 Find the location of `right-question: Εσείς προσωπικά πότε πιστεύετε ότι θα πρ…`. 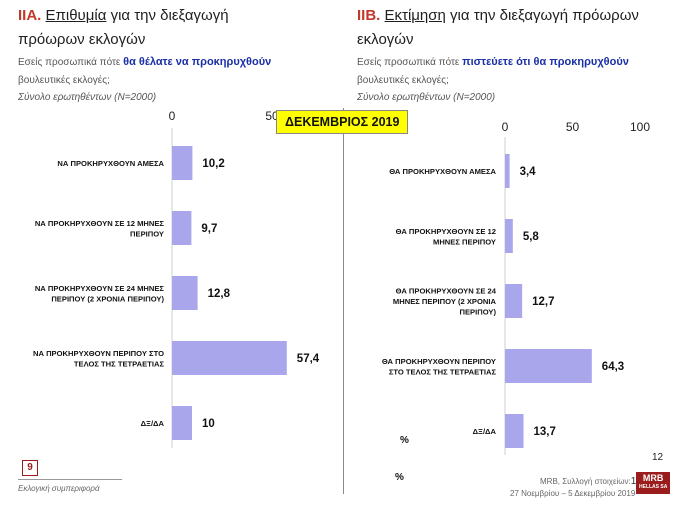

right-question: Εσείς προσωπικά πότε πιστεύετε ότι θα πρ… is located at coordinates (517, 62).